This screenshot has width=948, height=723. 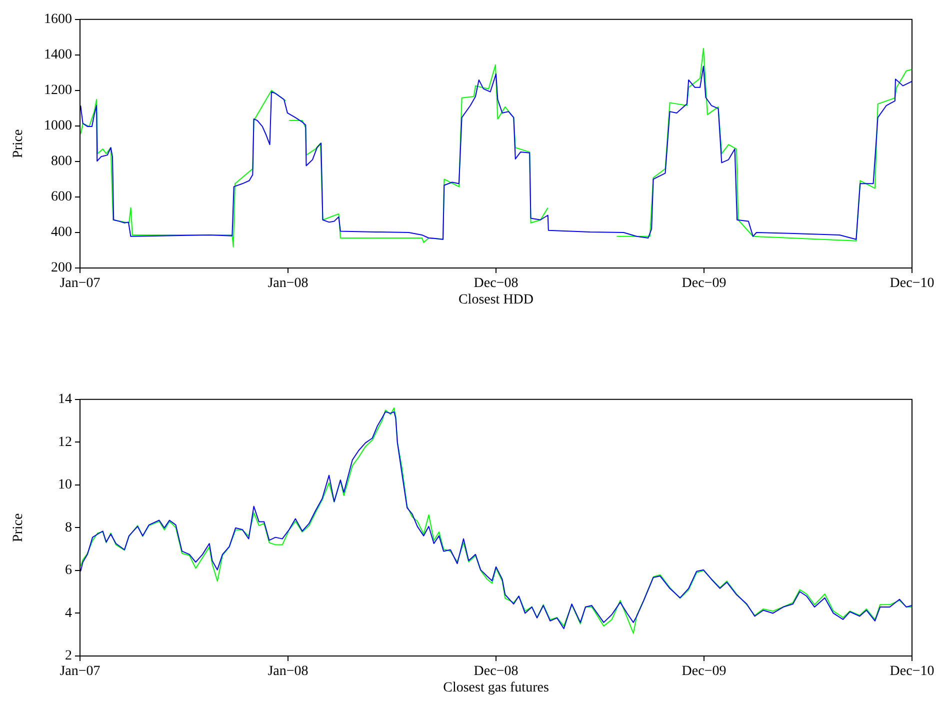 What do you see at coordinates (58, 126) in the screenshot?
I see `y-tick-label: 1000` at bounding box center [58, 126].